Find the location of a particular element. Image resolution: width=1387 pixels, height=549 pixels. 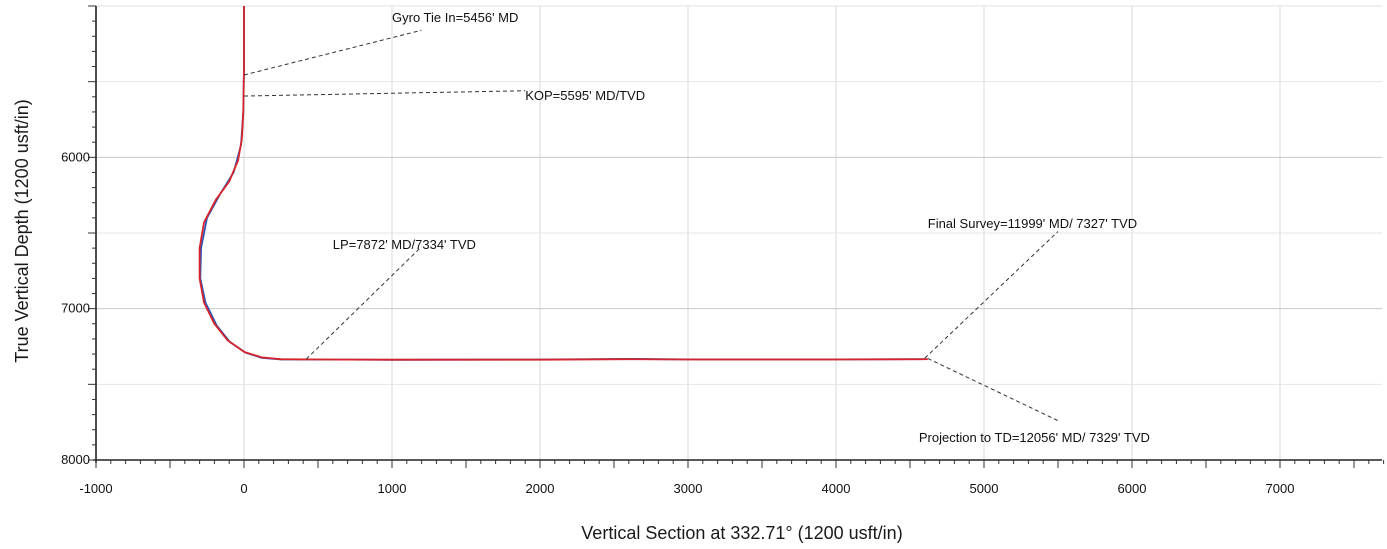

x-tick-label: 6000 is located at coordinates (1132, 488).